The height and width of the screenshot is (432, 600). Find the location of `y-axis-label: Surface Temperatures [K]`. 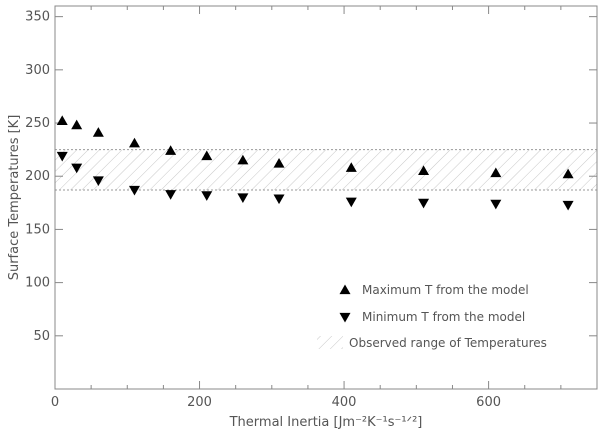

y-axis-label: Surface Temperatures [K] is located at coordinates (14, 198).